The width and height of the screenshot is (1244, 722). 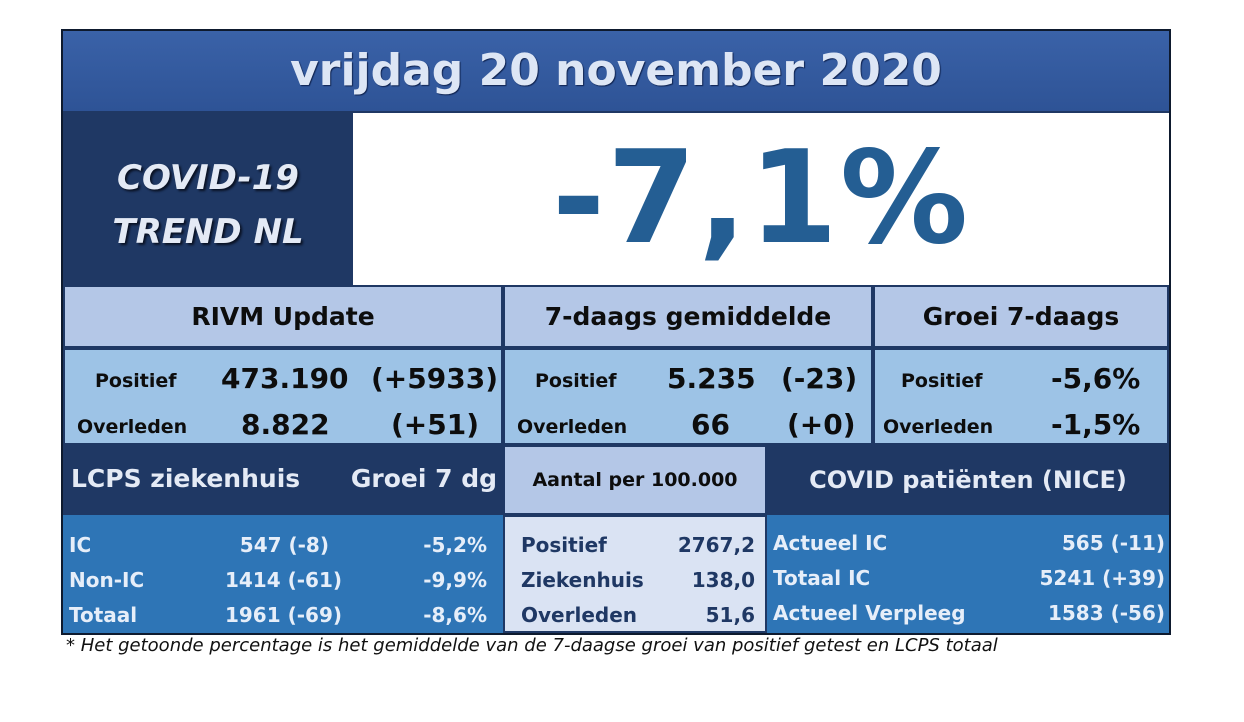 I want to click on growth7-label-overleden: Overleden, so click(x=938, y=427).